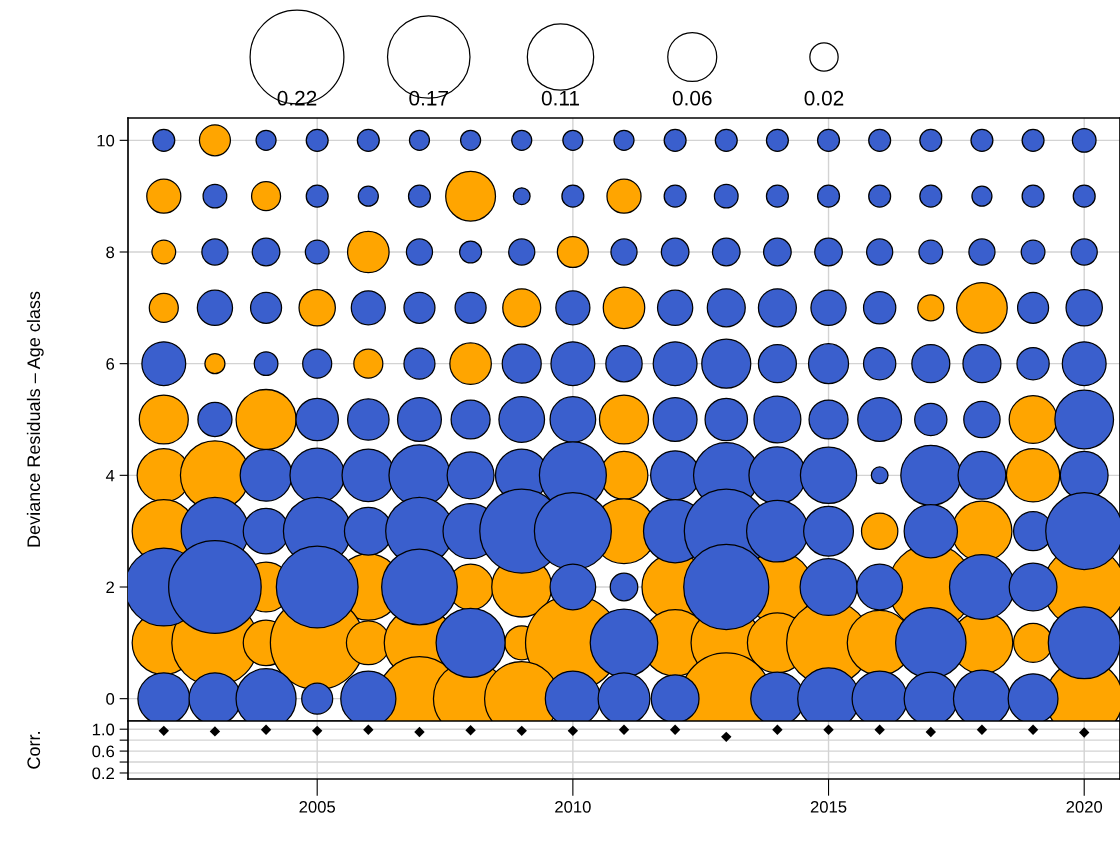 Image resolution: width=1120 pixels, height=841 pixels. I want to click on y-tick-label: 0, so click(110, 699).